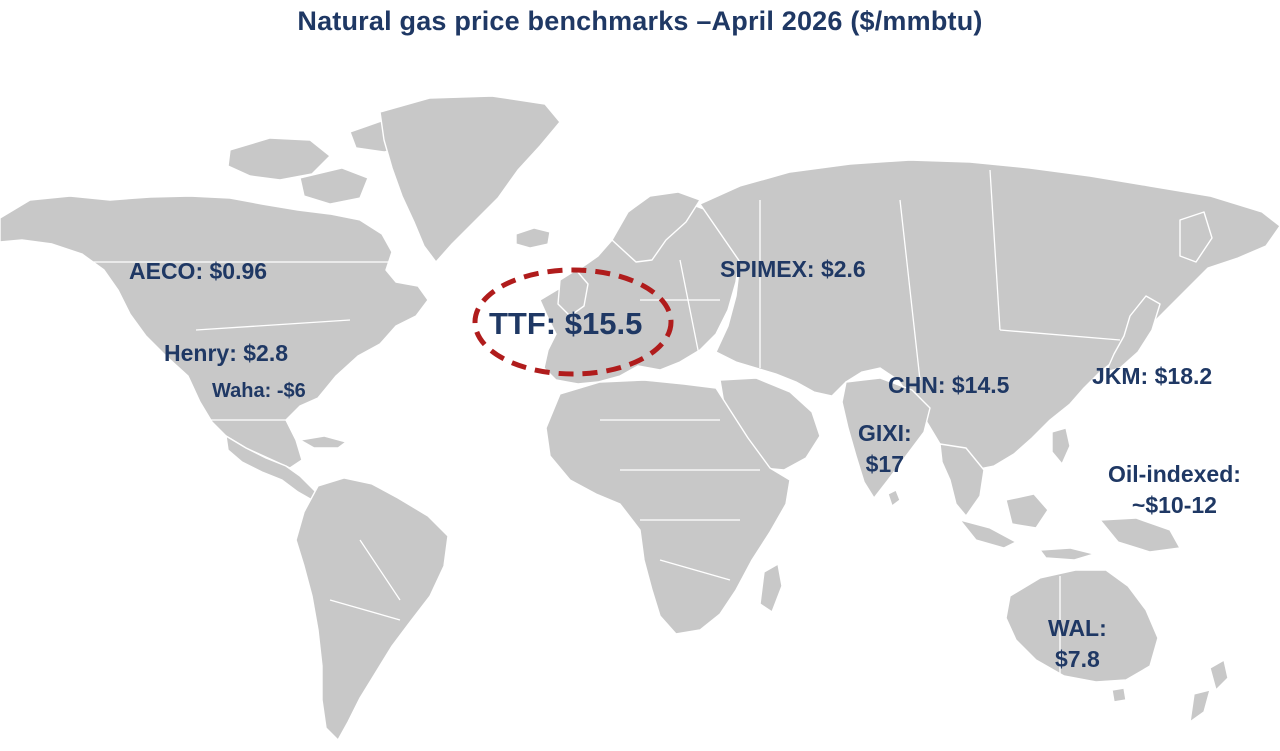  What do you see at coordinates (533, 238) in the screenshot?
I see `iceland-landmass` at bounding box center [533, 238].